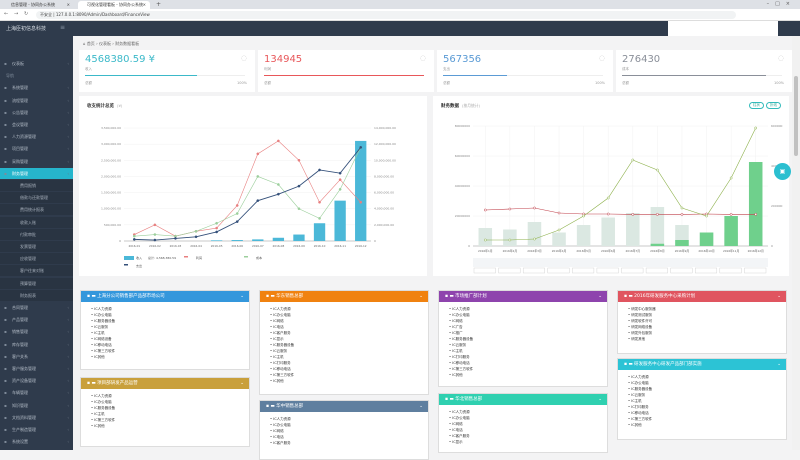 The width and height of the screenshot is (800, 460). I want to click on sidebar-item: ▪ 知识管理 ‹, so click(36, 405).